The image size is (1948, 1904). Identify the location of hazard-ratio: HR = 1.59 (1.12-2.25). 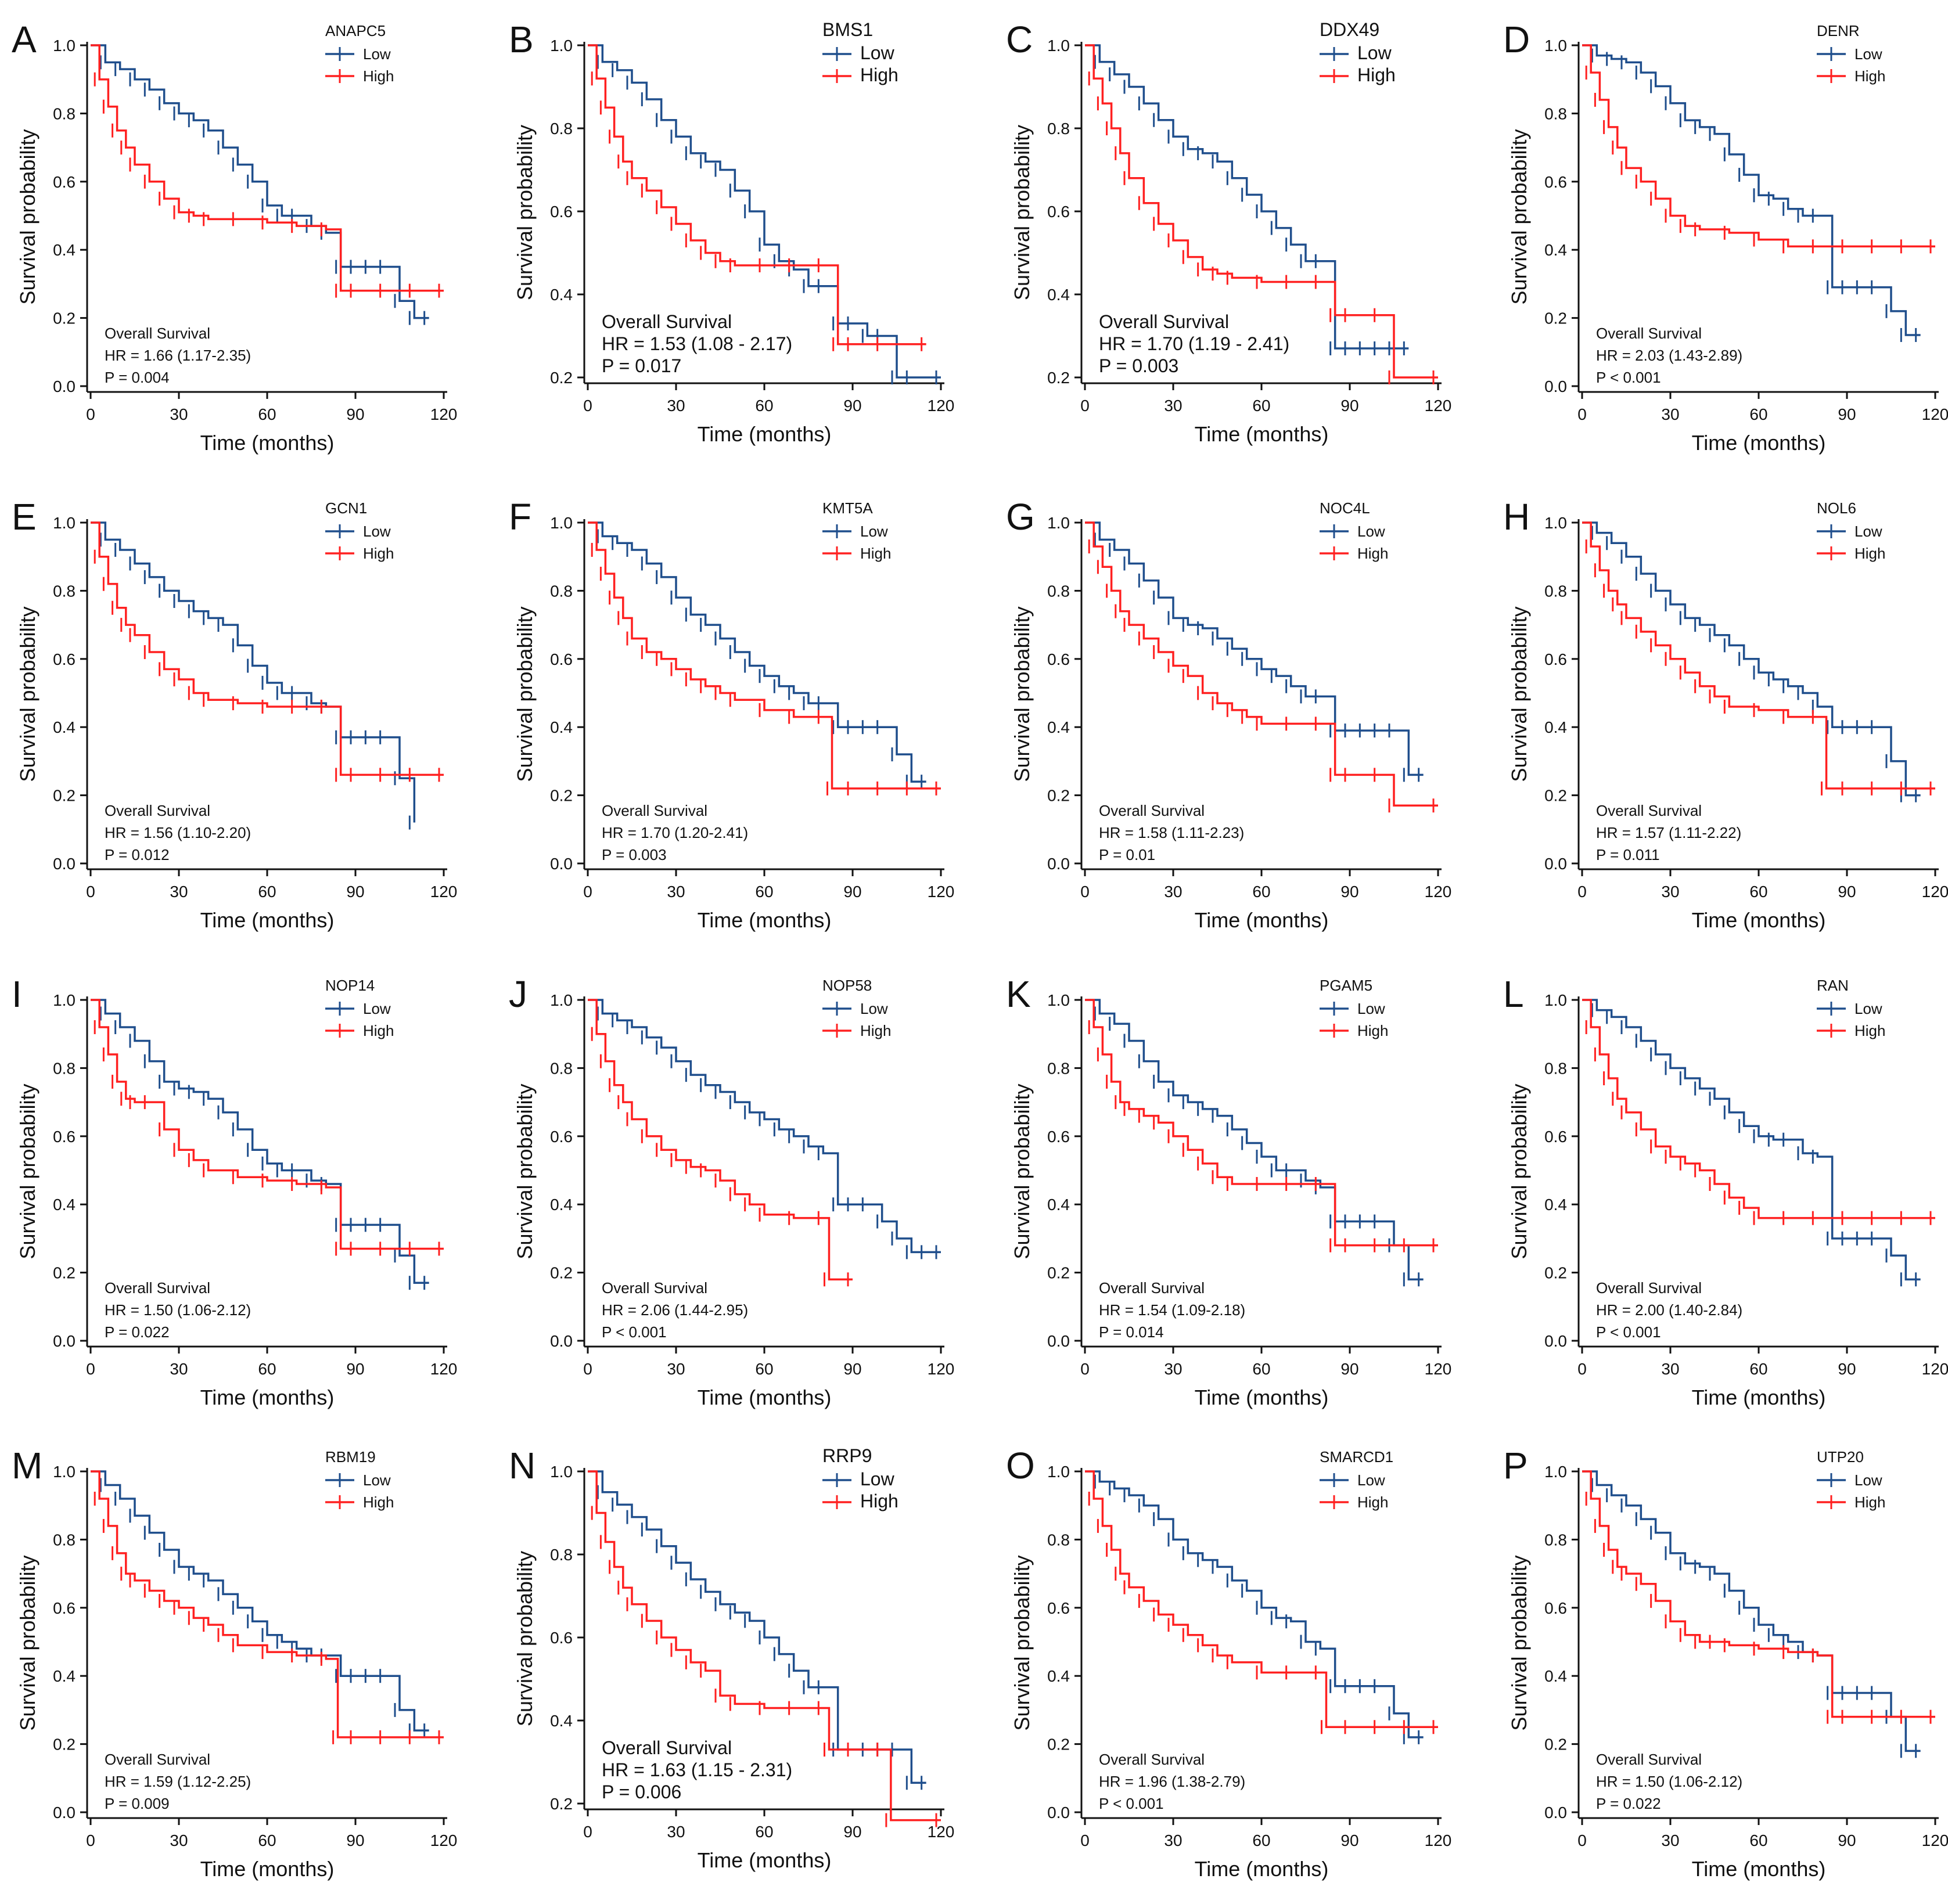
(178, 1782).